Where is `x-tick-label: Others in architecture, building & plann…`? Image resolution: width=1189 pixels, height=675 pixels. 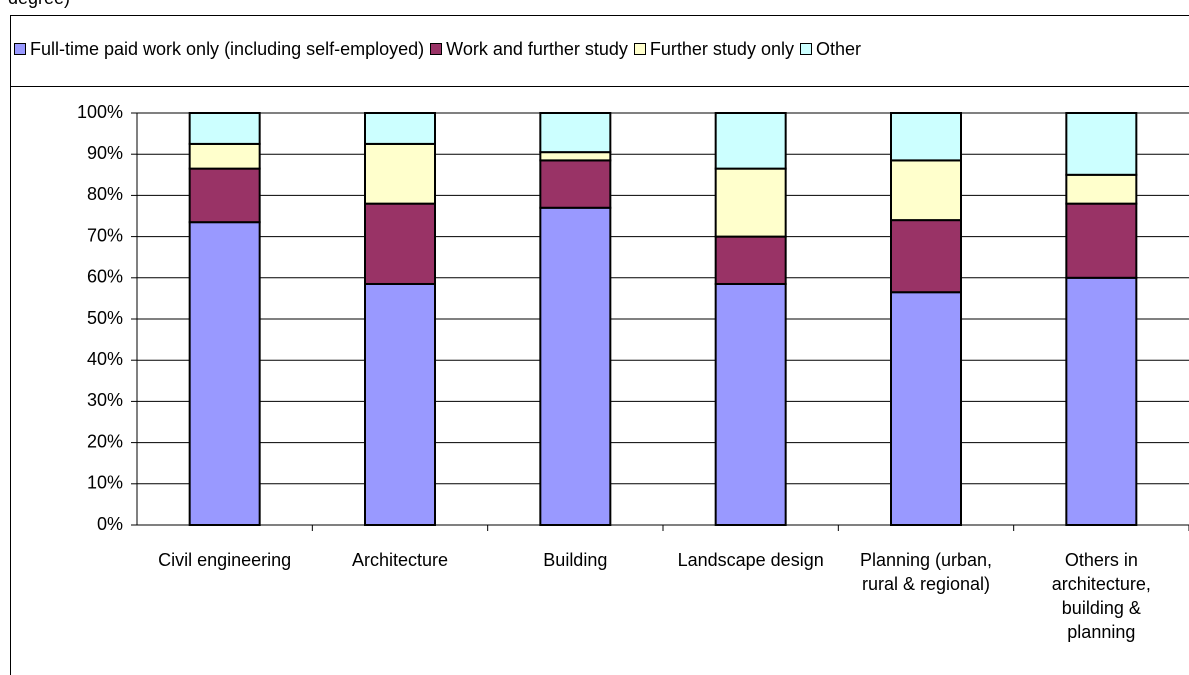 x-tick-label: Others in architecture, building & plann… is located at coordinates (1101, 596).